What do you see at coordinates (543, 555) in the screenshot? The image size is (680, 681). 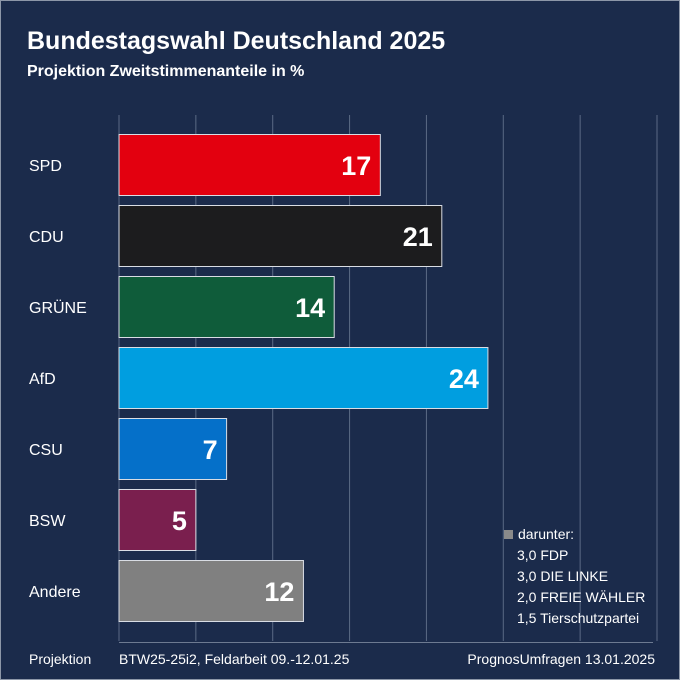 I see `note-item: 3,0 FDP` at bounding box center [543, 555].